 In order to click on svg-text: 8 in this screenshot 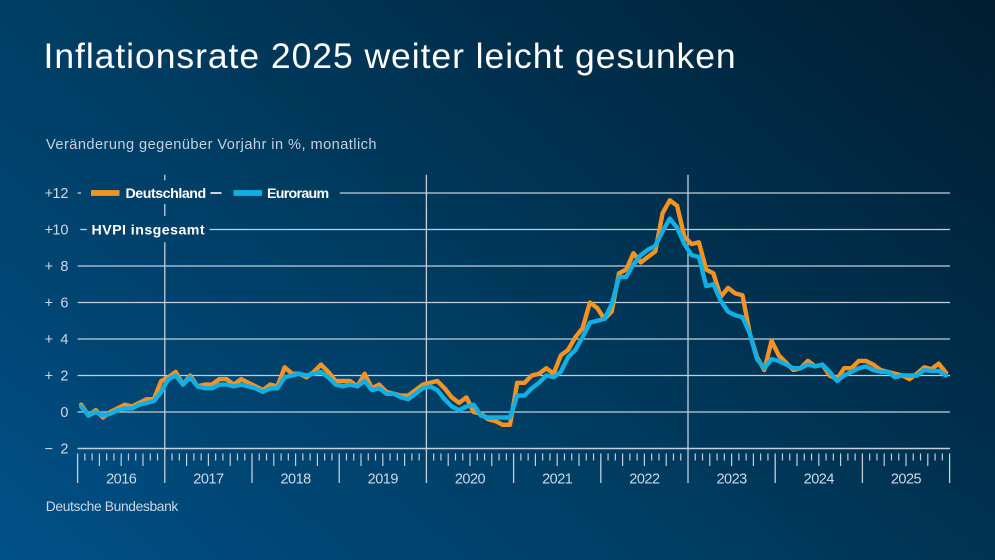, I will do `click(64, 267)`.